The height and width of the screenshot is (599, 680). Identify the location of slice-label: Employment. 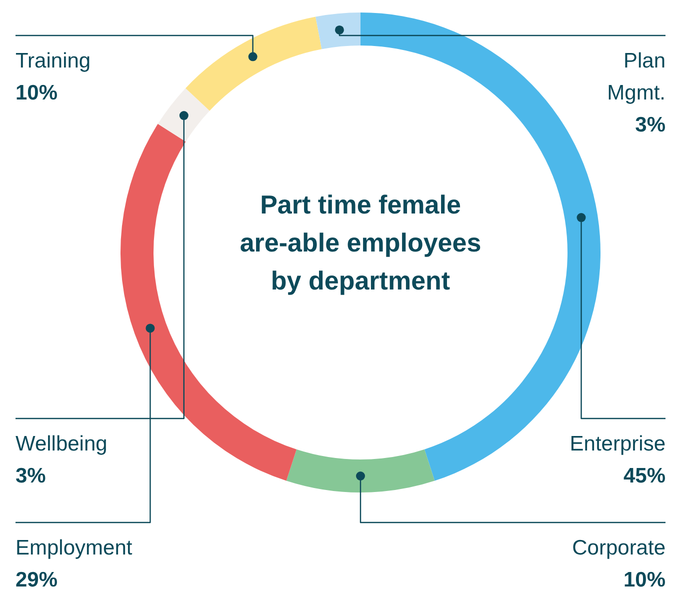
(74, 548).